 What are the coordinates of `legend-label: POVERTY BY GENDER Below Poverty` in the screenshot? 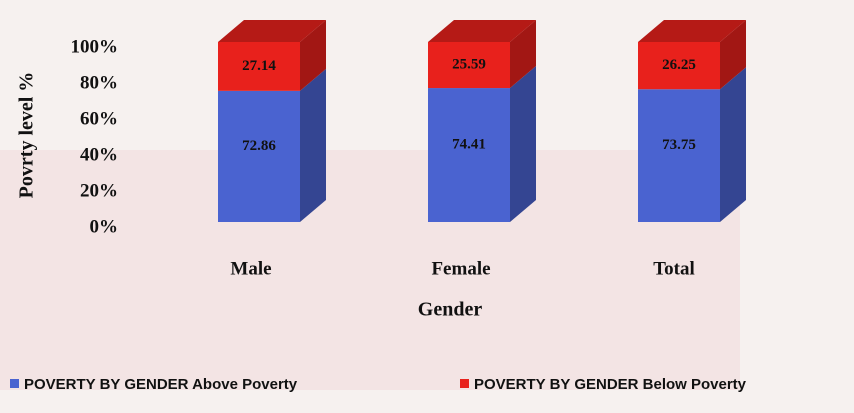 It's located at (610, 384).